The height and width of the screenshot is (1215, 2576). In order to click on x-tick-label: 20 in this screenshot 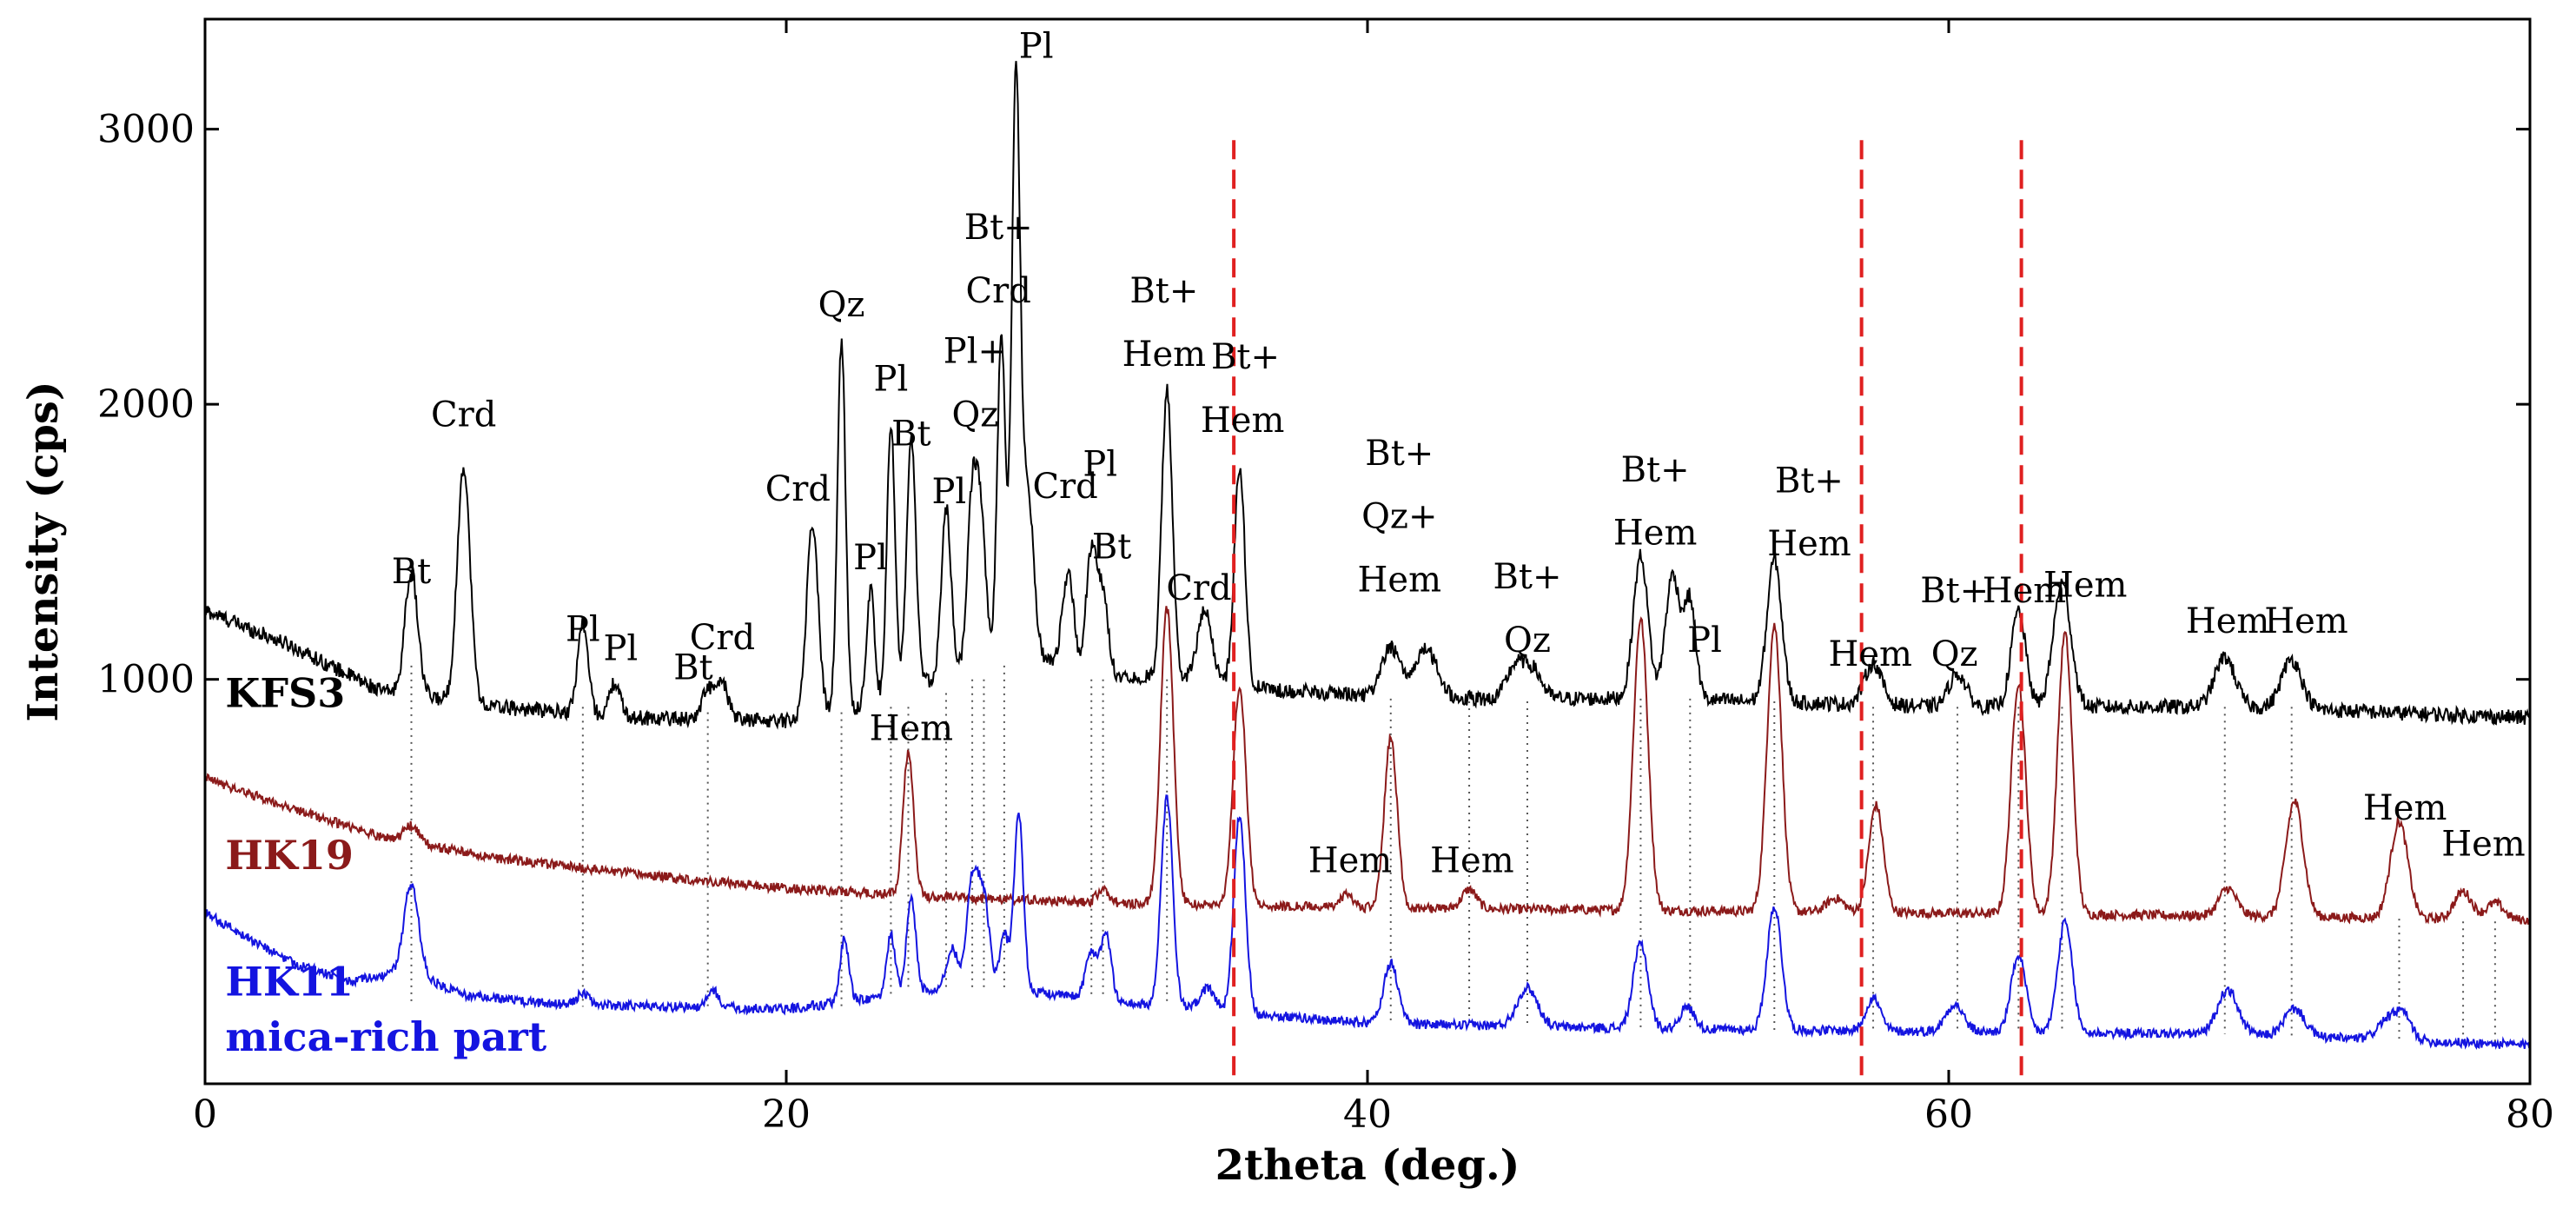, I will do `click(786, 1114)`.